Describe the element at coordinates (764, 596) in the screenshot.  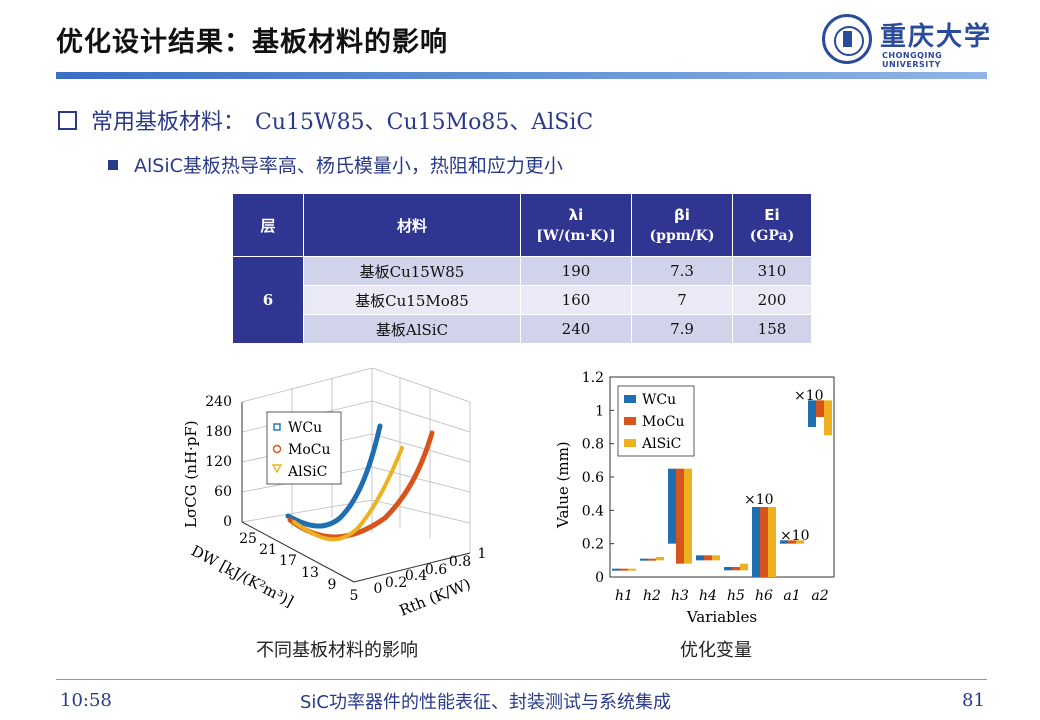
I see `x-tick-label: h6` at that location.